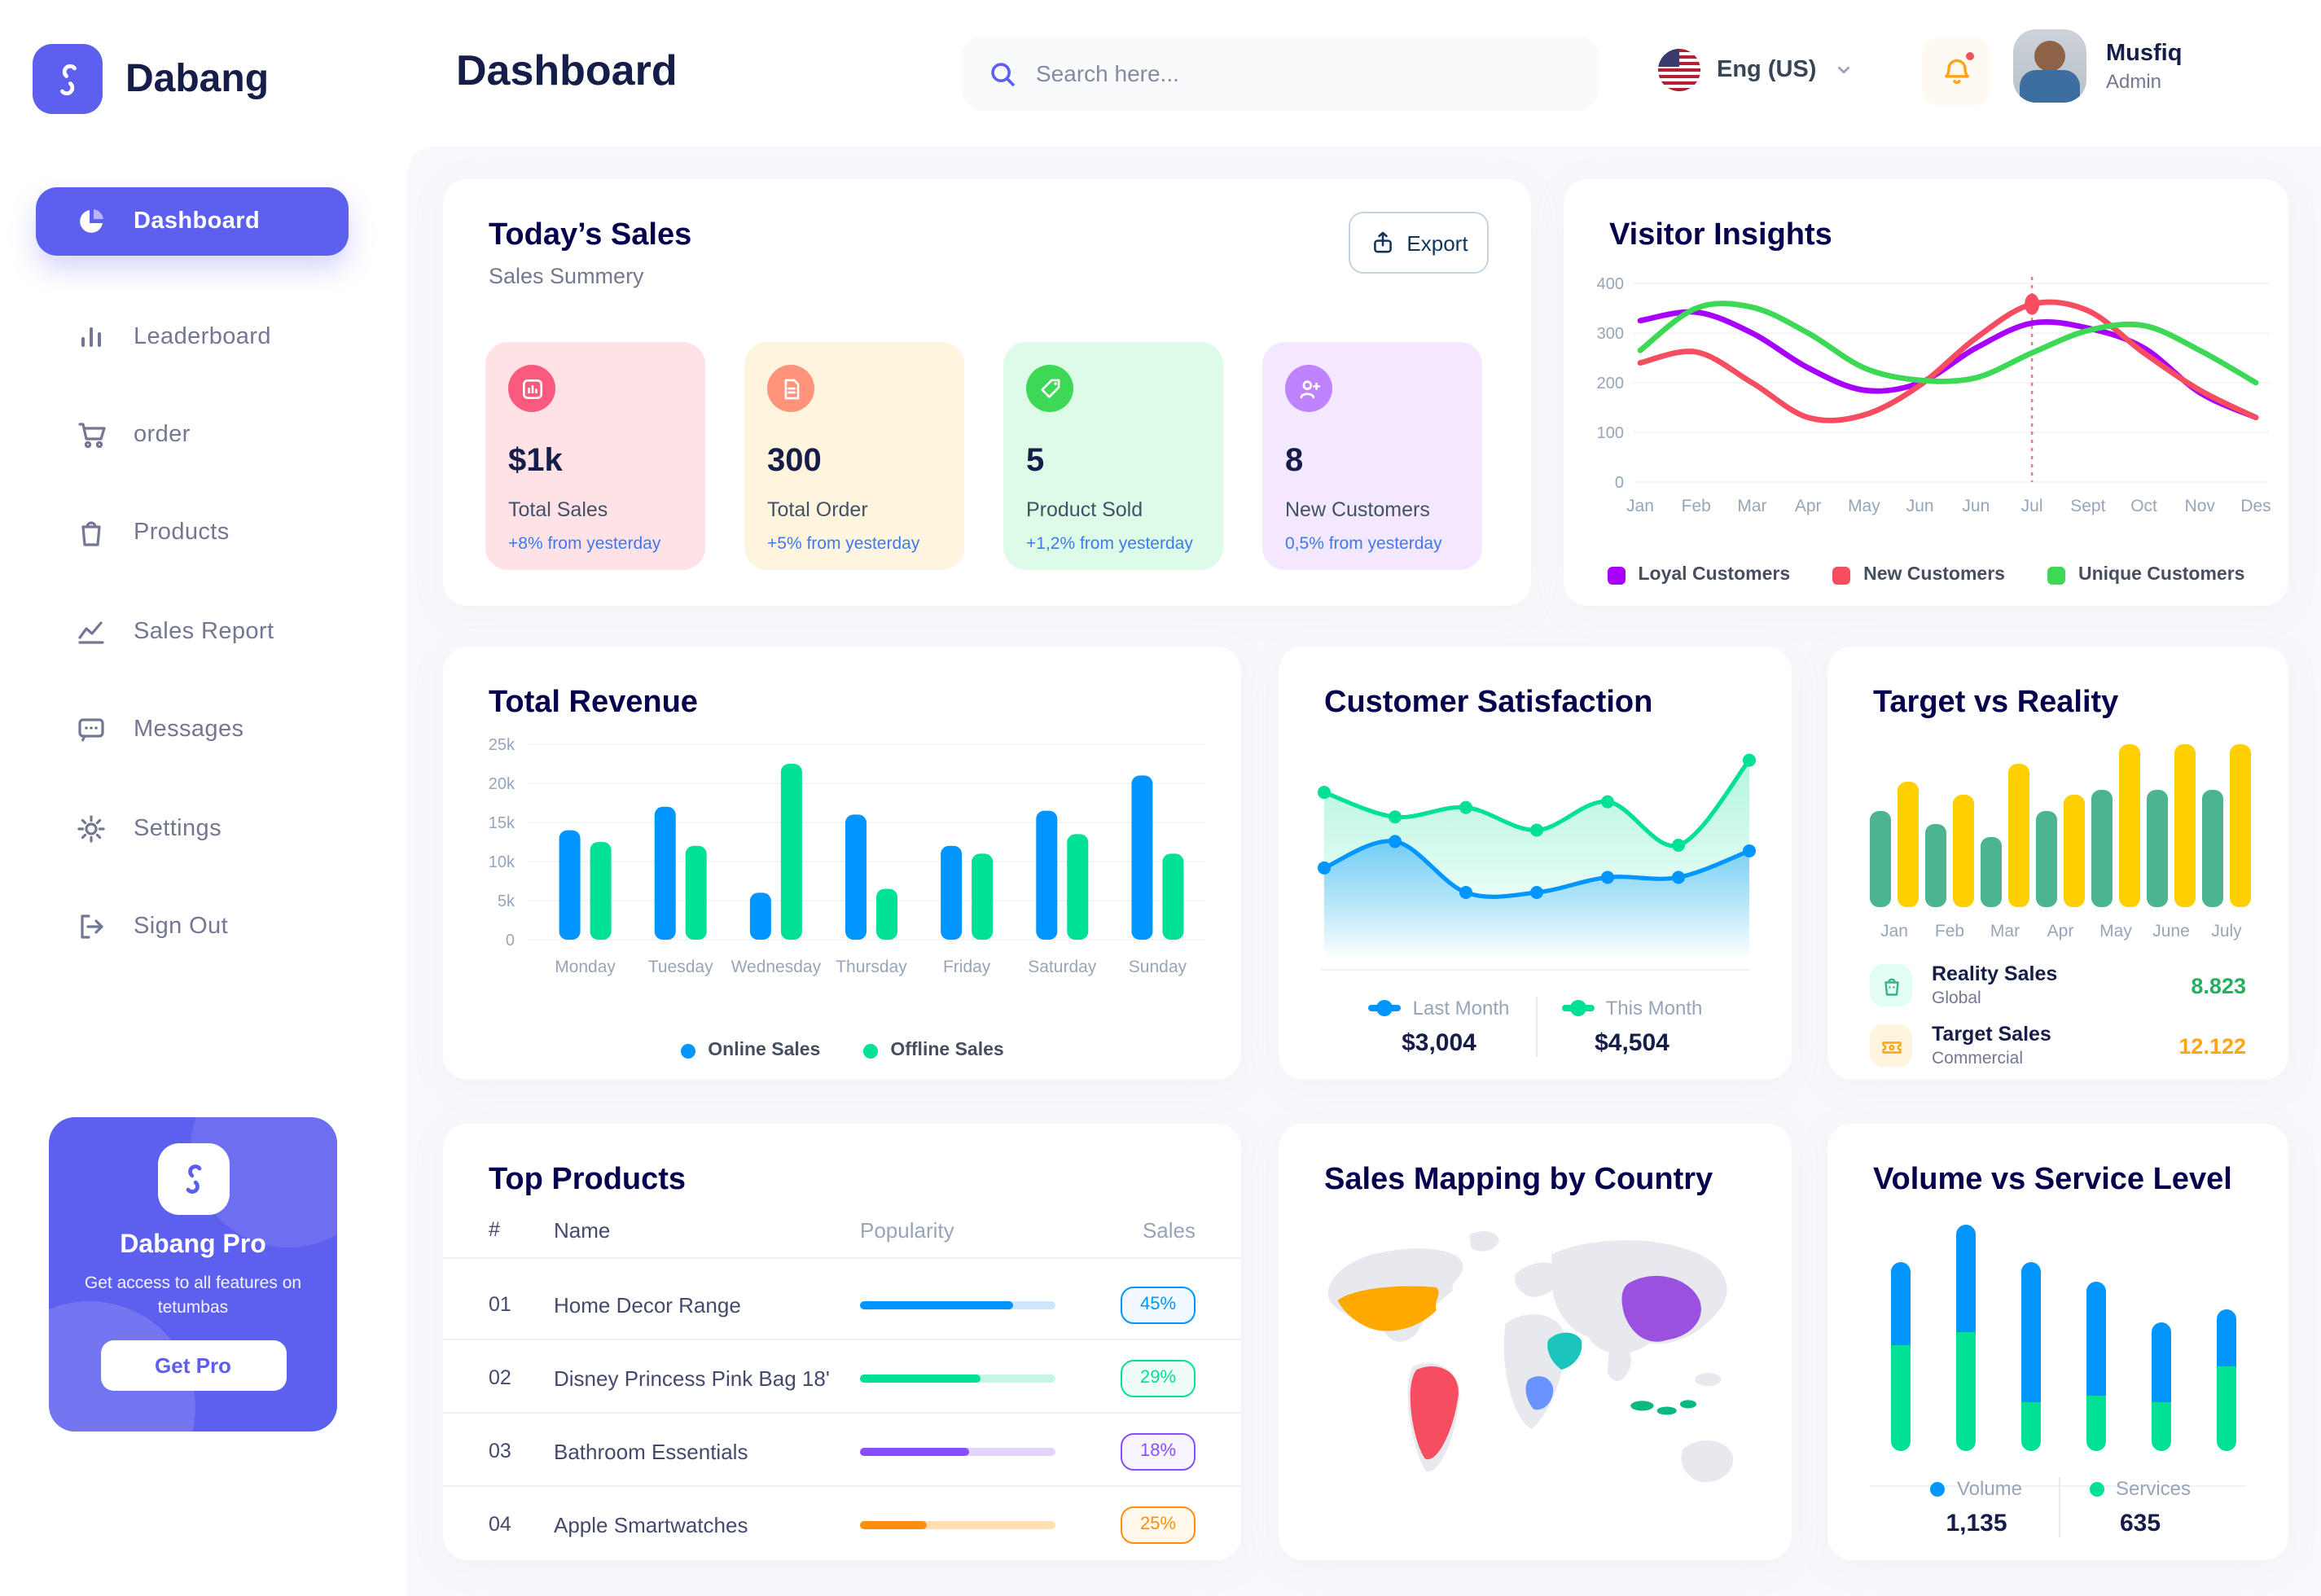 The image size is (2321, 1596). I want to click on sales-badge: 45%, so click(1158, 1304).